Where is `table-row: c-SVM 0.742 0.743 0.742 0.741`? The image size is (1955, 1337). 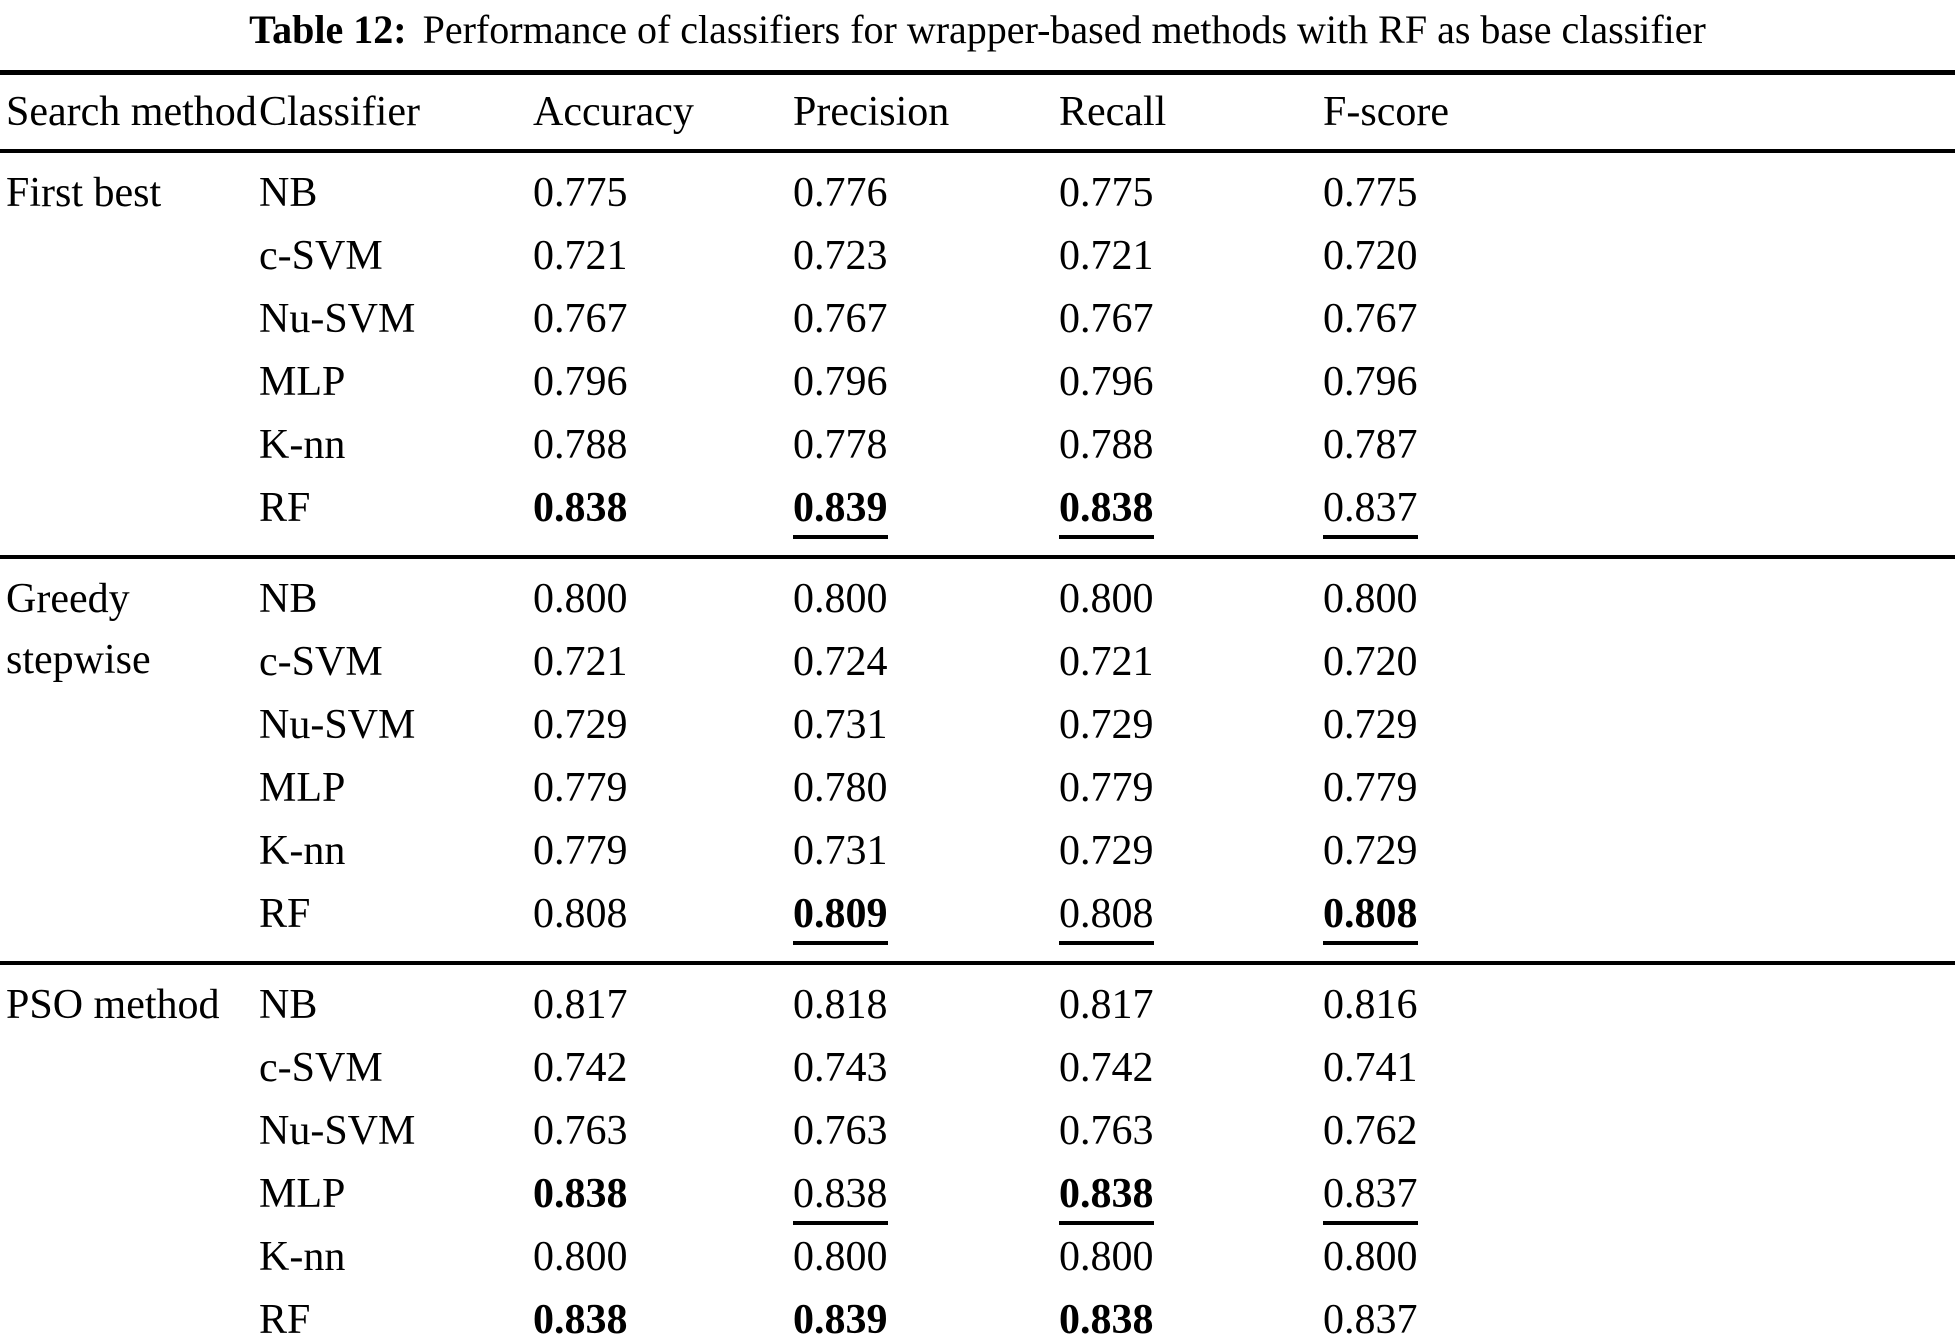
table-row: c-SVM 0.742 0.743 0.742 0.741 is located at coordinates (977, 1068).